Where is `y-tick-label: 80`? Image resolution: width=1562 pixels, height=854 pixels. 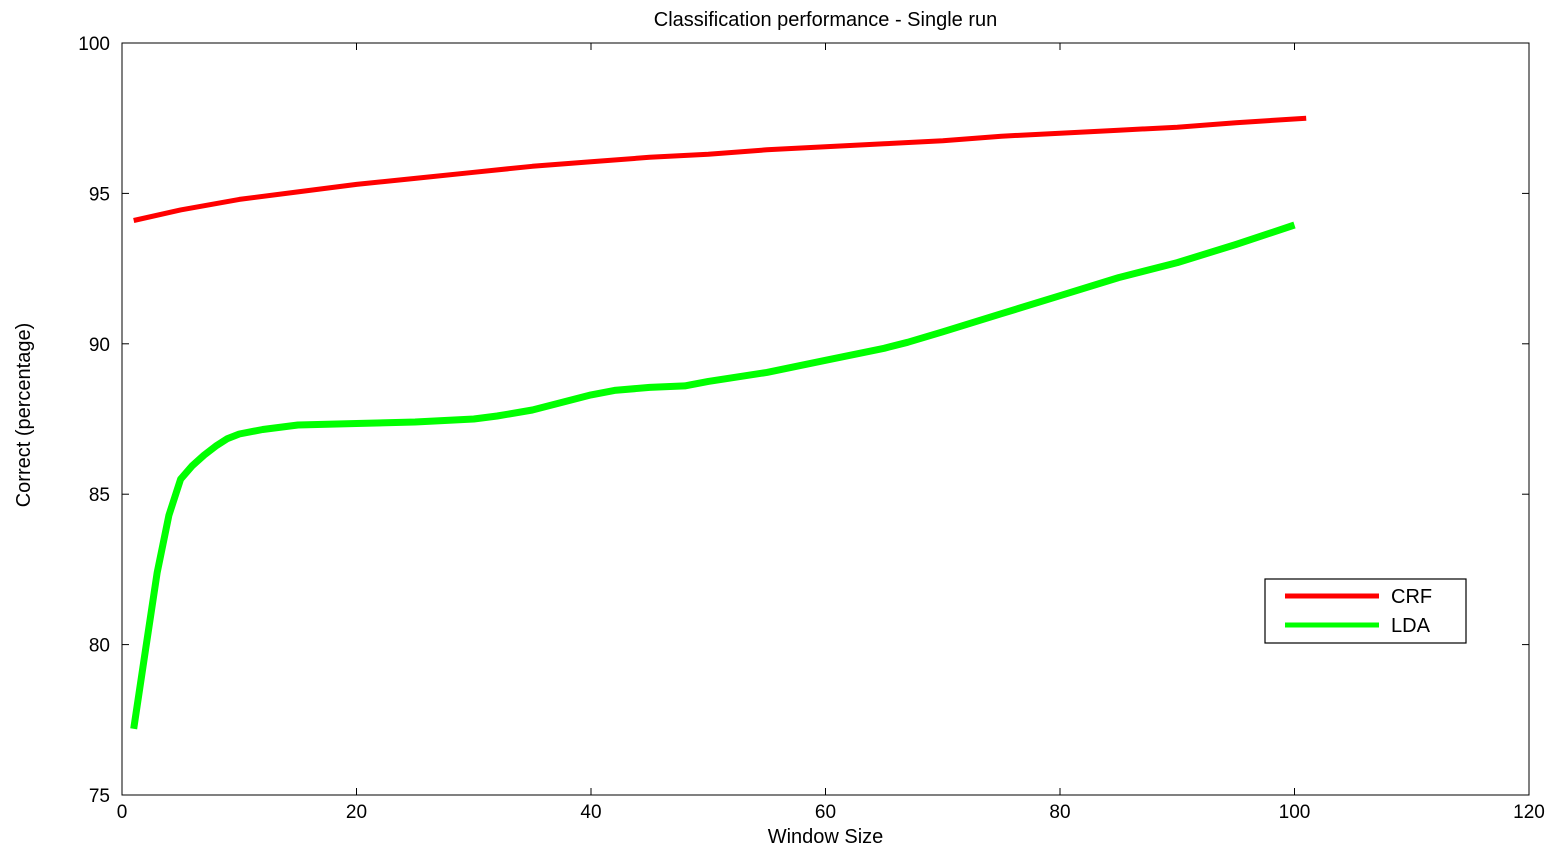 y-tick-label: 80 is located at coordinates (99, 646).